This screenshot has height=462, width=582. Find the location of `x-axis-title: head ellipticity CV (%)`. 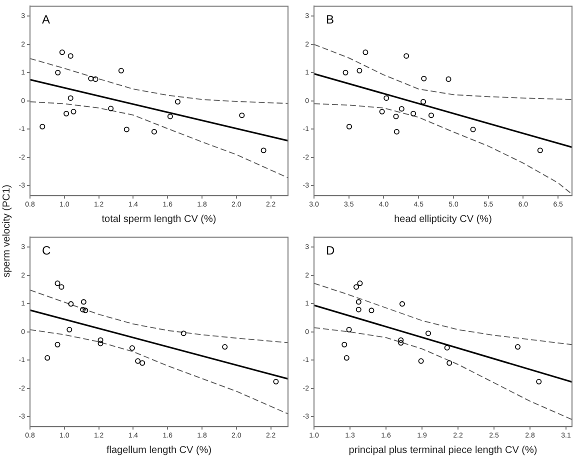

x-axis-title: head ellipticity CV (%) is located at coordinates (443, 219).